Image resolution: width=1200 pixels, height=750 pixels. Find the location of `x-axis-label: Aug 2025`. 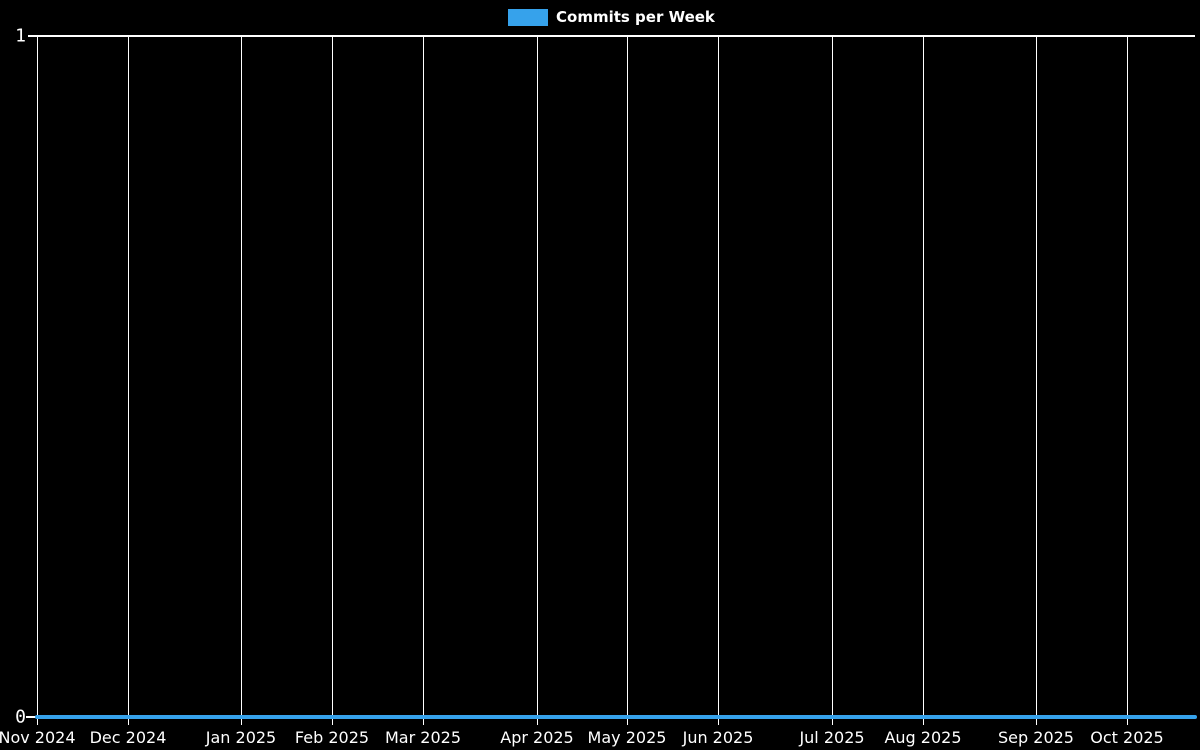

x-axis-label: Aug 2025 is located at coordinates (922, 737).